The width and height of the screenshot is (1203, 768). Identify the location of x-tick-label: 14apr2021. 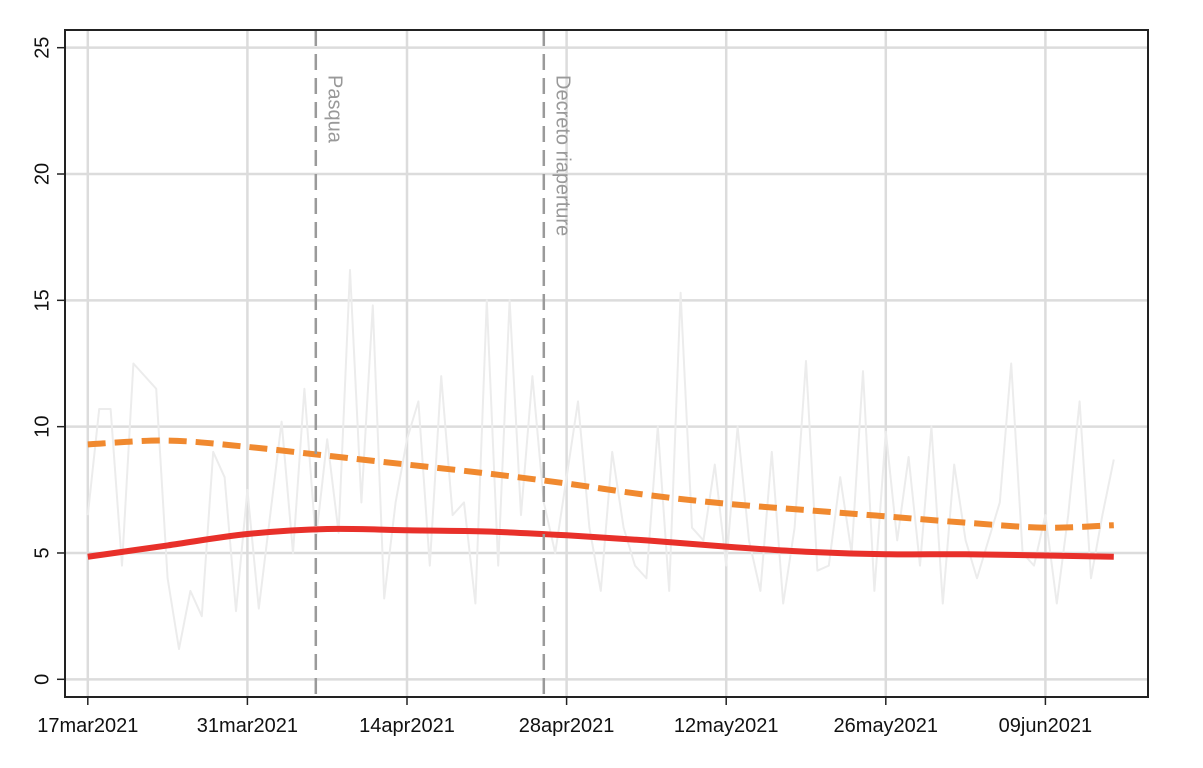
(407, 726).